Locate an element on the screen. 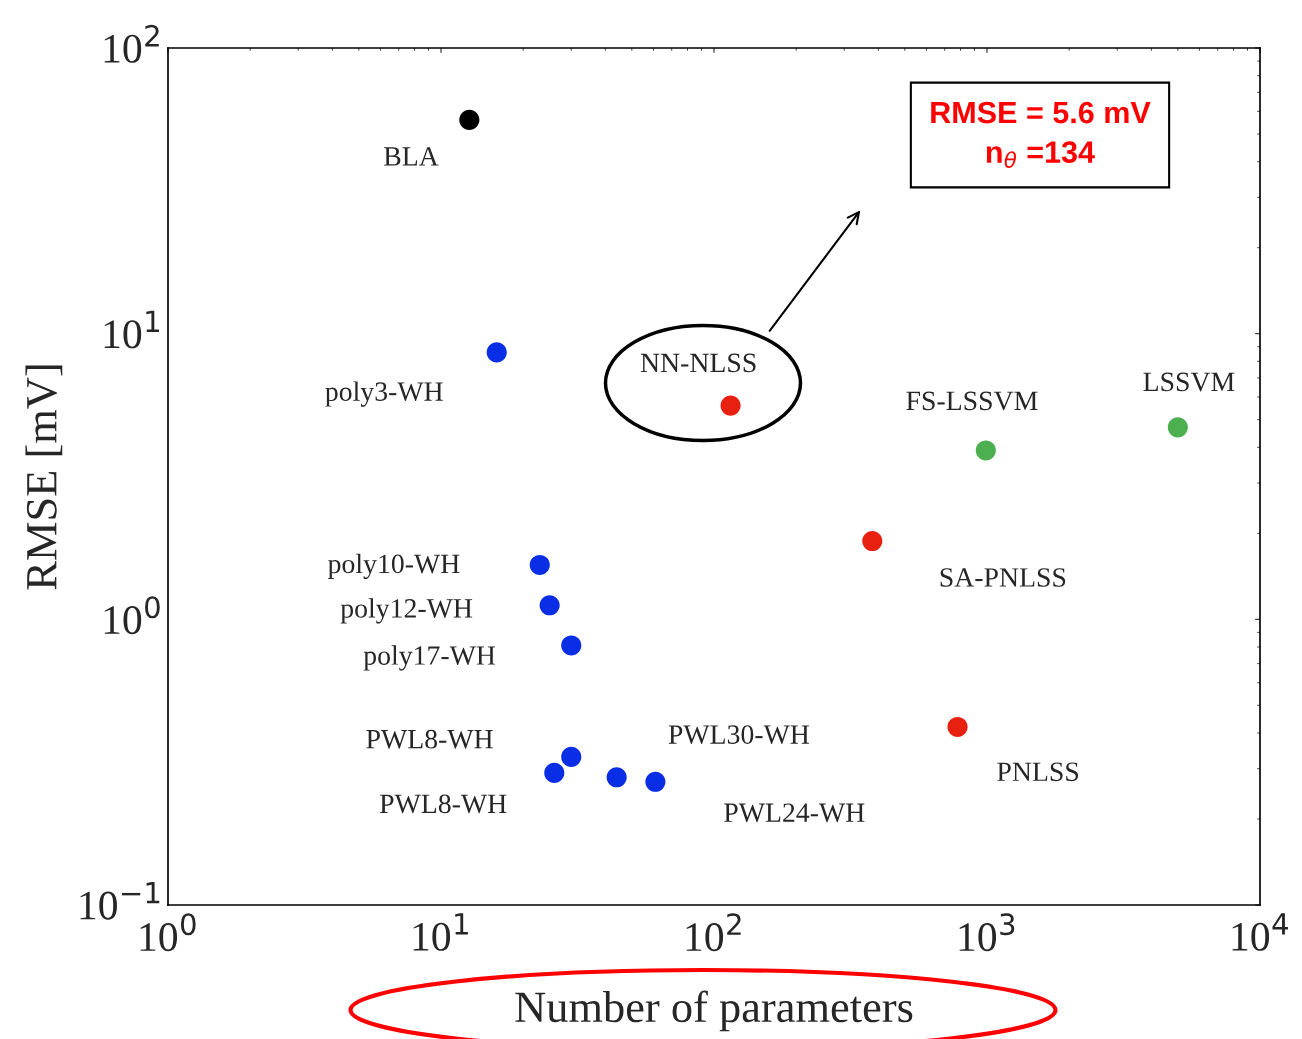 This screenshot has height=1039, width=1302. annotation: NN-NLSS is located at coordinates (698, 363).